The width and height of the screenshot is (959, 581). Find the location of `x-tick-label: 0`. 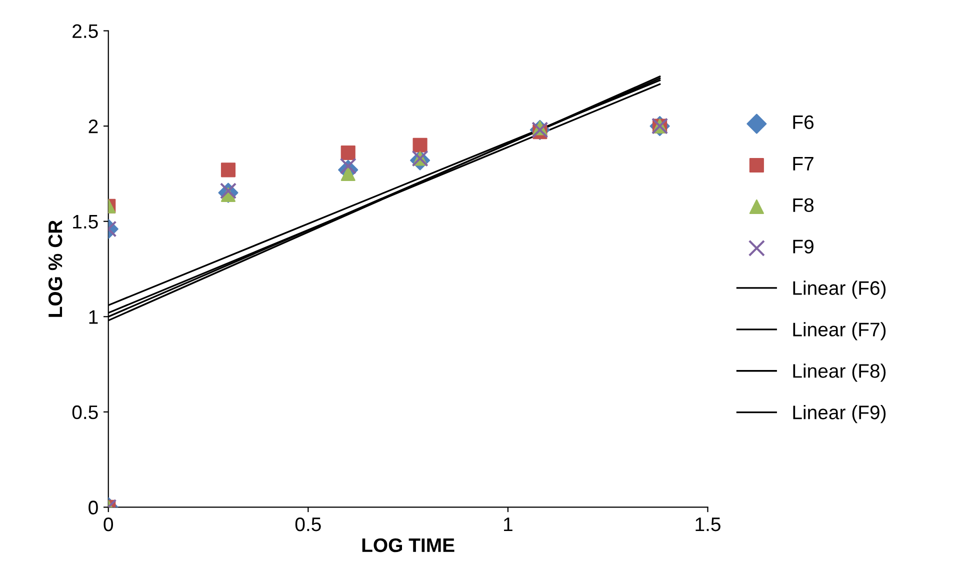

x-tick-label: 0 is located at coordinates (109, 524).